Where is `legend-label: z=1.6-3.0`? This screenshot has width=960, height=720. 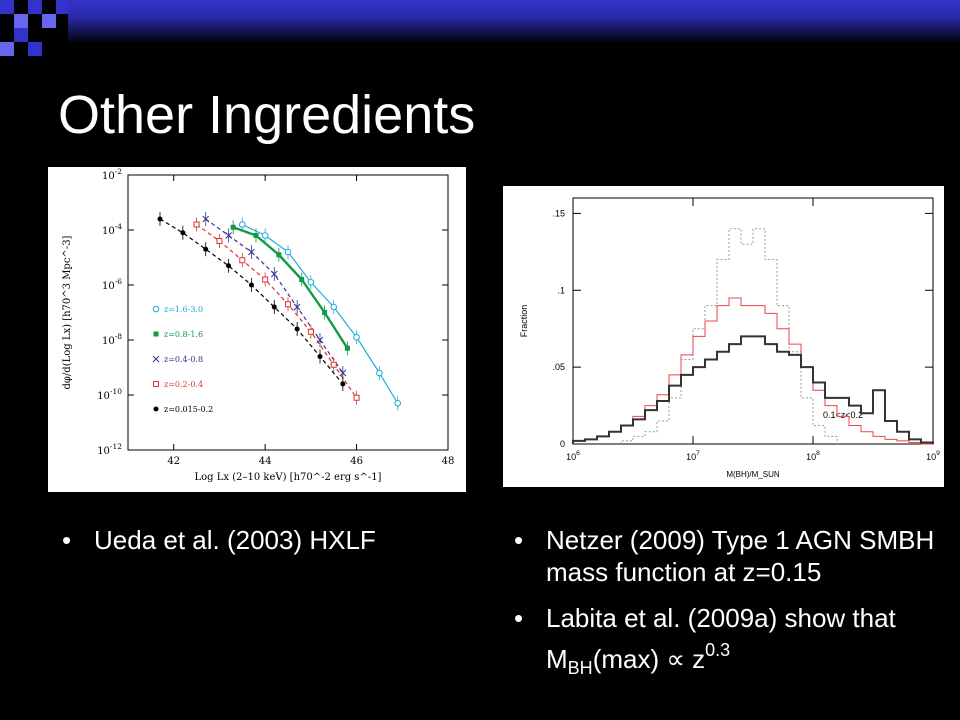
legend-label: z=1.6-3.0 is located at coordinates (183, 309).